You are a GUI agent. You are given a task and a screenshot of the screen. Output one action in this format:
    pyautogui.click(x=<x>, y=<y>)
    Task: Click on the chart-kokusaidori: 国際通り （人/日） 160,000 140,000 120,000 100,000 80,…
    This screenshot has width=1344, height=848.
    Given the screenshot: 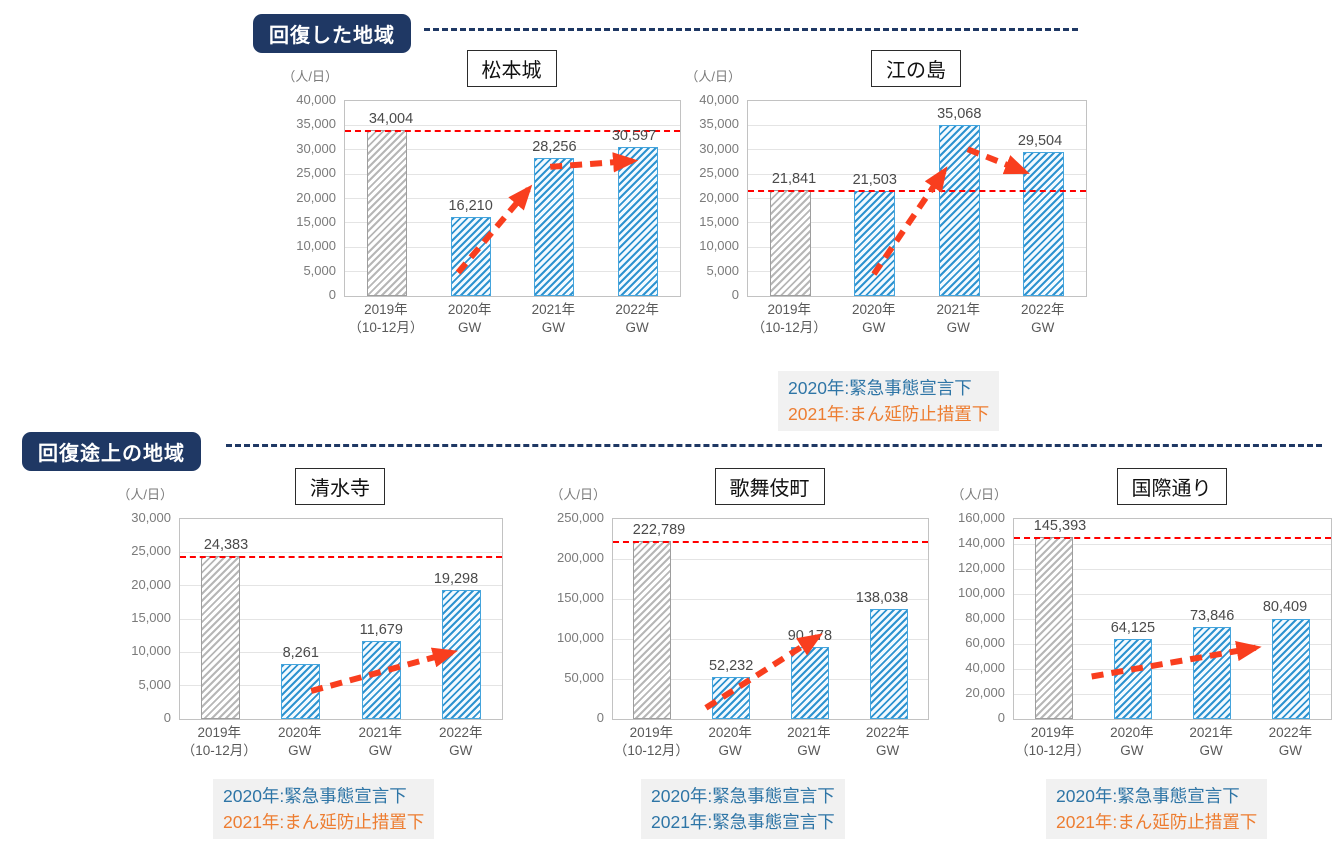 What is the action you would take?
    pyautogui.click(x=1140, y=623)
    